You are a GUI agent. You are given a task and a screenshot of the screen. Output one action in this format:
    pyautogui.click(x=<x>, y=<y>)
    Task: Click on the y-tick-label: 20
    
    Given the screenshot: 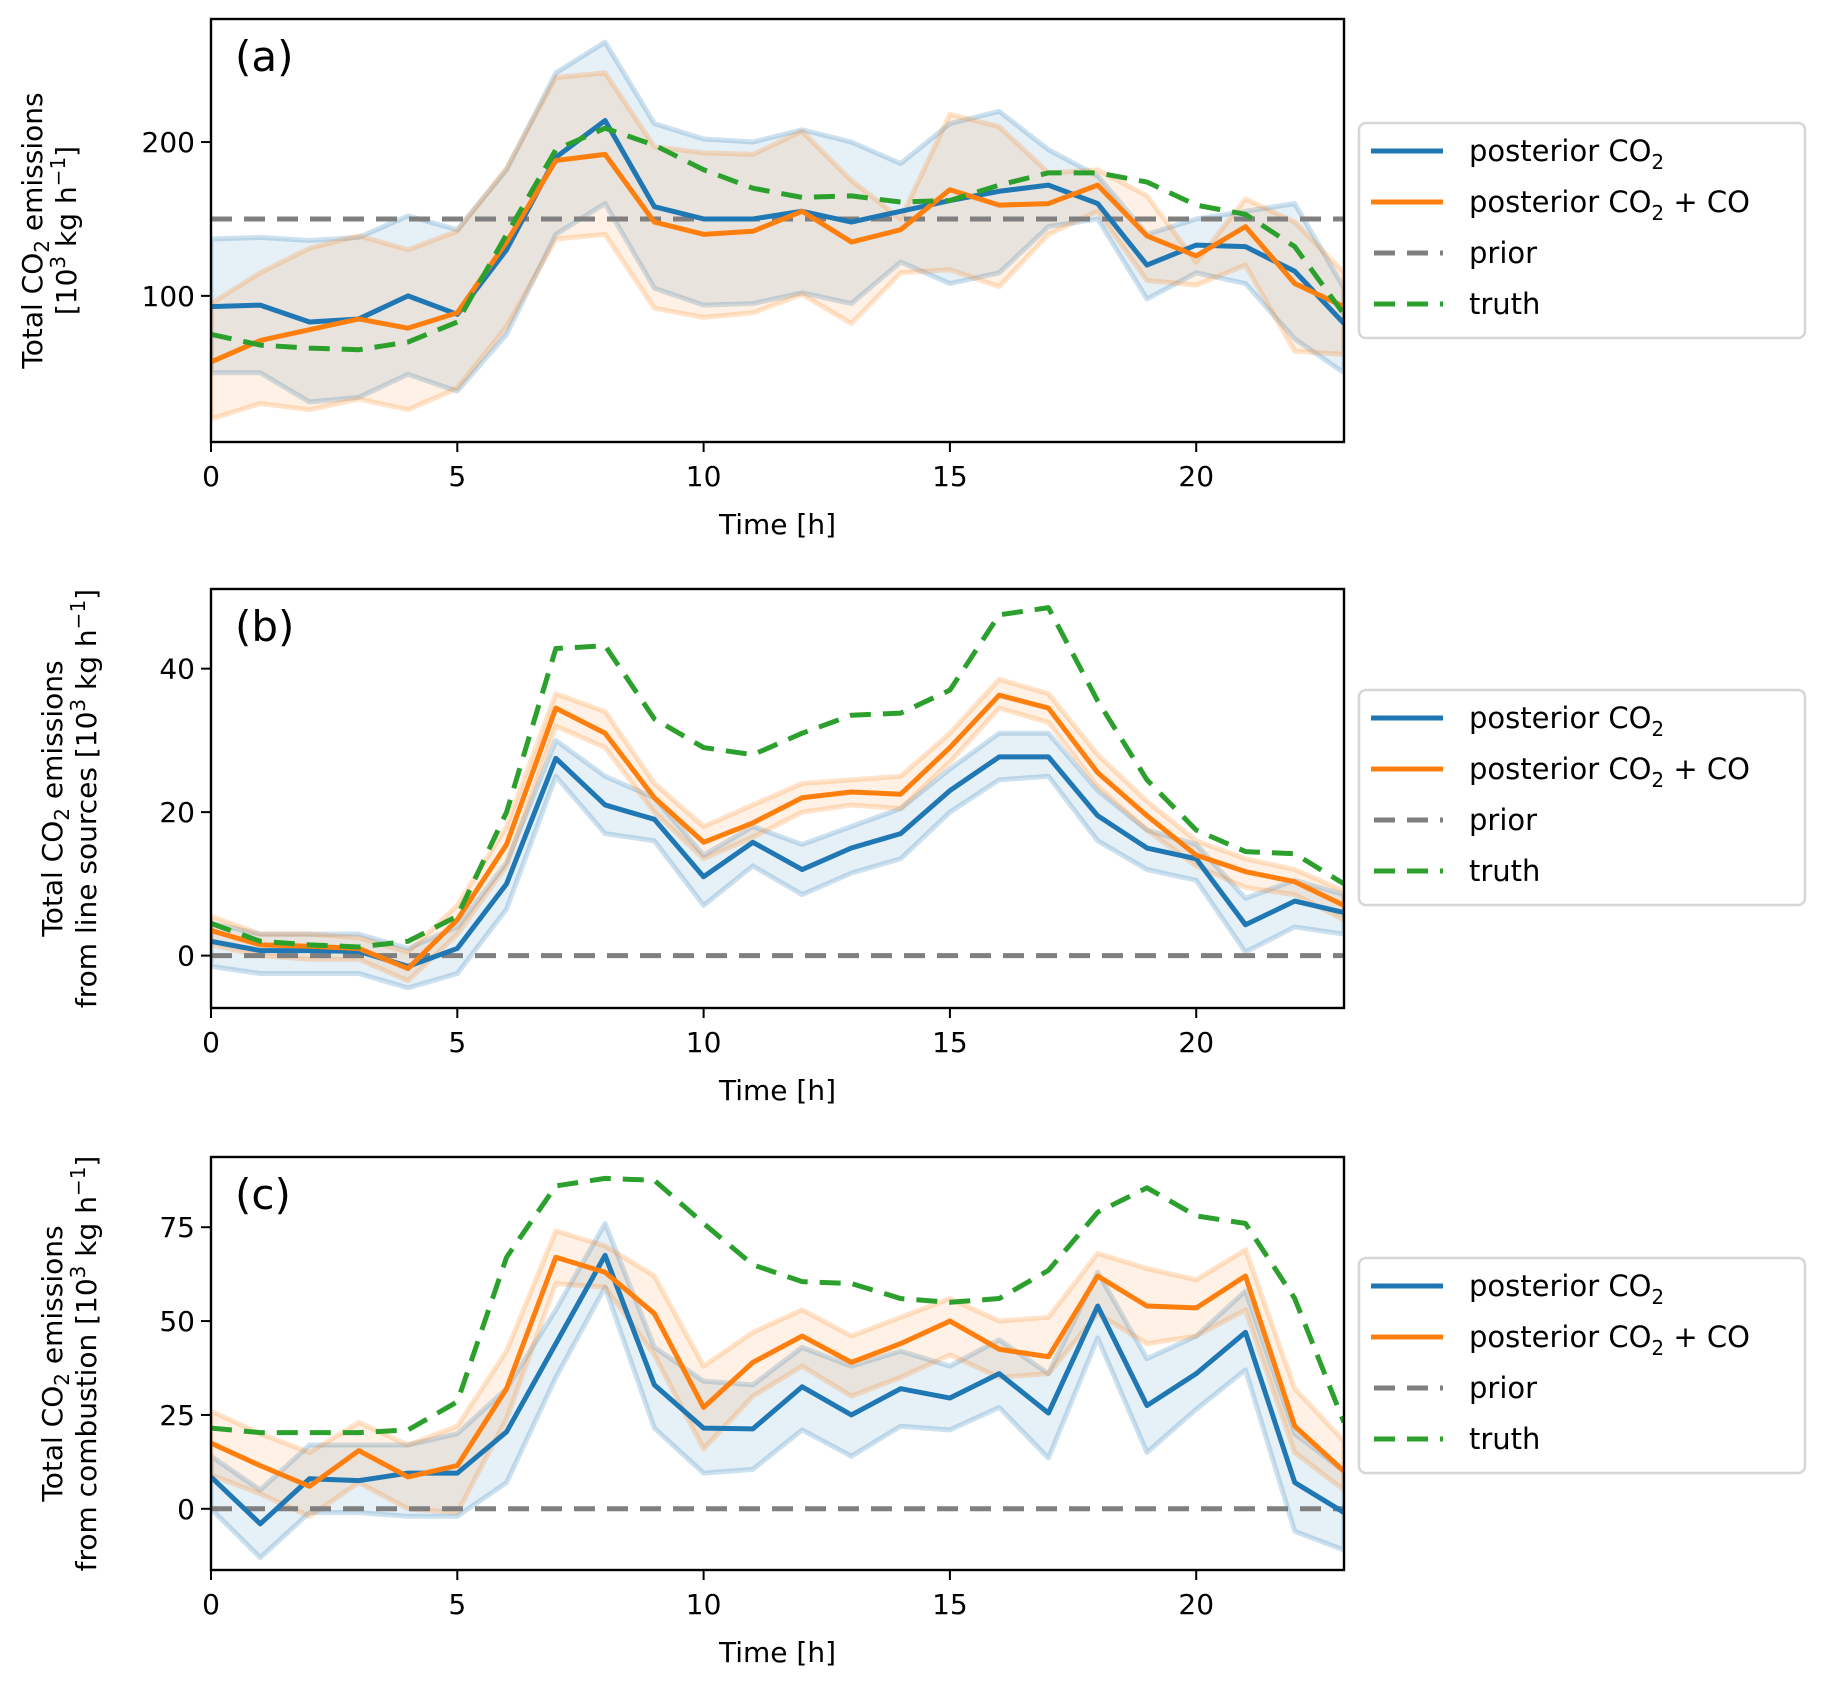 What is the action you would take?
    pyautogui.click(x=177, y=812)
    